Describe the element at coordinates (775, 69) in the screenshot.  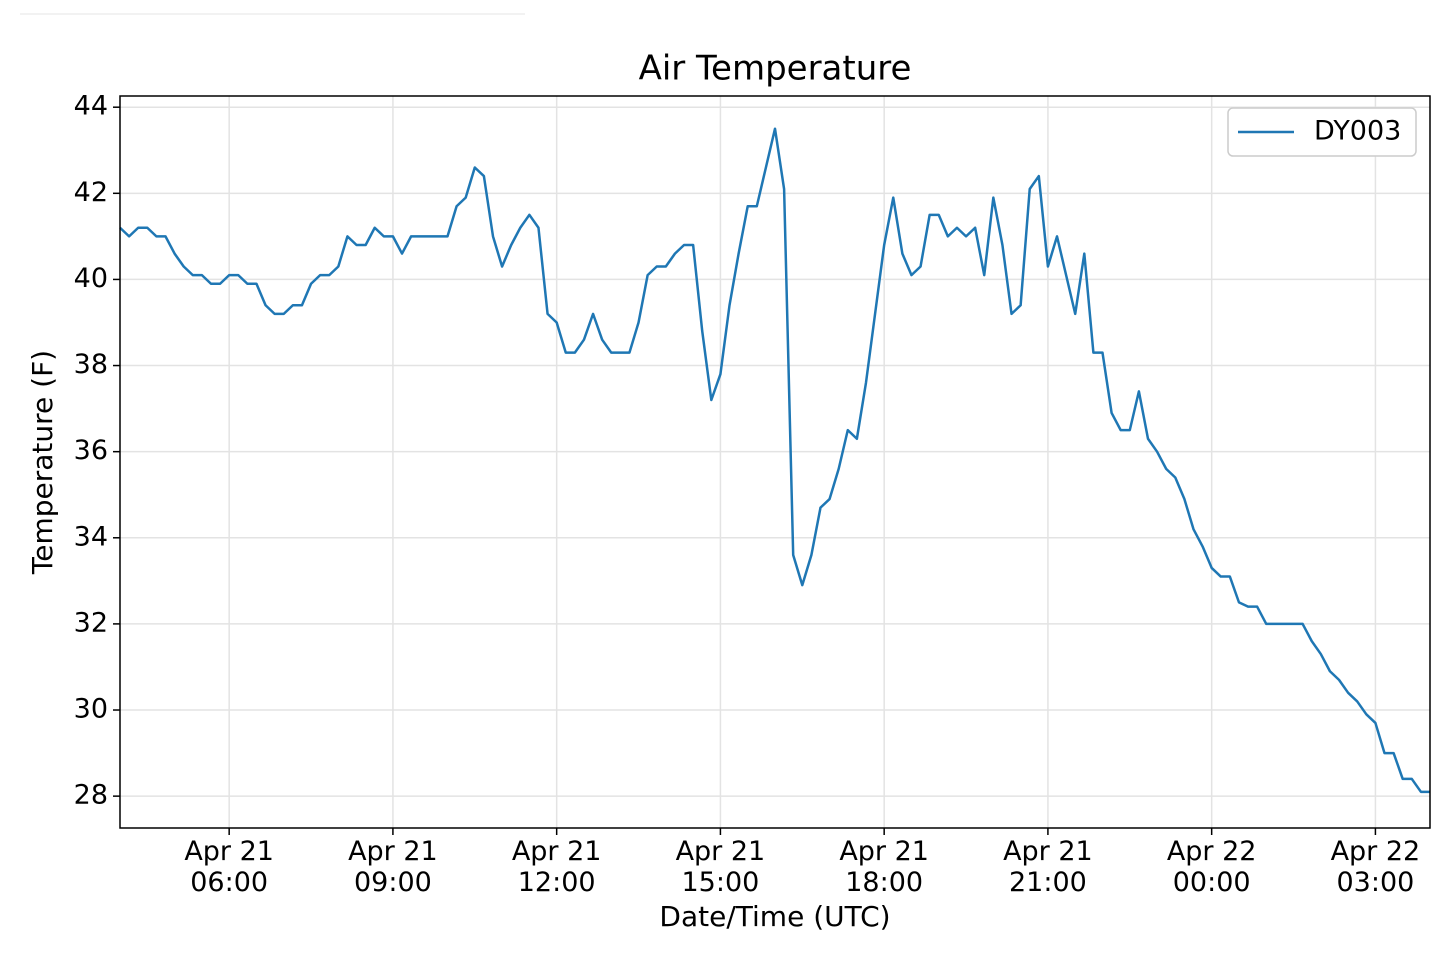
I see `chart-title: Air Temperature` at that location.